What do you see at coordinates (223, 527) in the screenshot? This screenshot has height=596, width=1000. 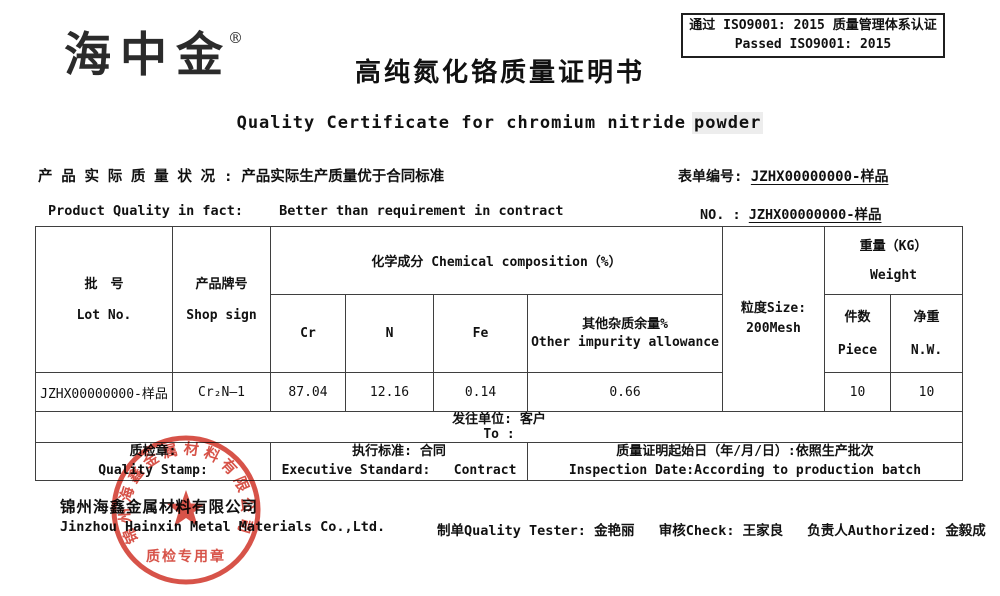 I see `footer-company-name-en: Jinzhou Hainxin Metal Materials Co.,Ltd.` at bounding box center [223, 527].